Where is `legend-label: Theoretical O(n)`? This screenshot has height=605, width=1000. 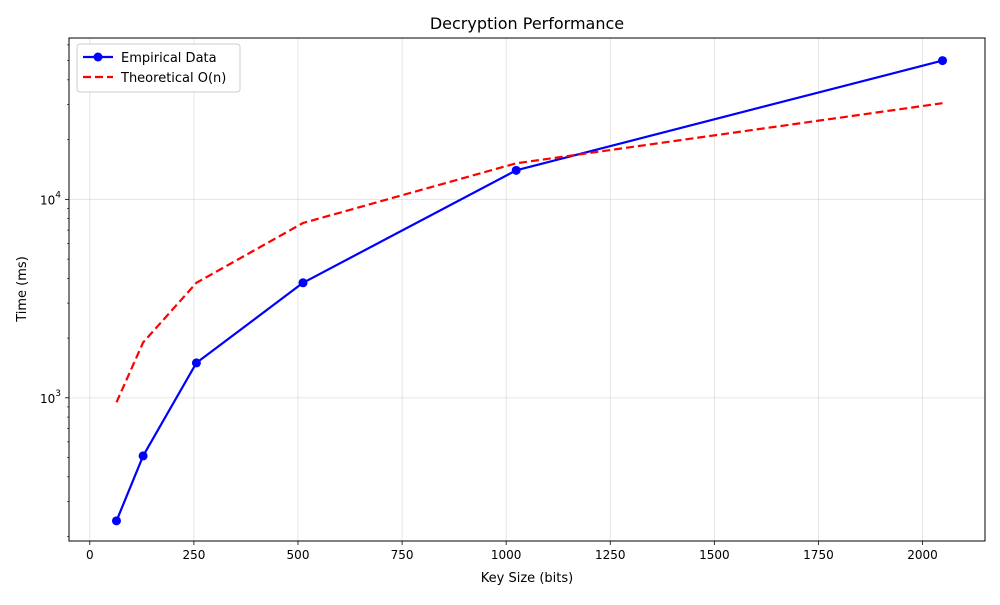
legend-label: Theoretical O(n) is located at coordinates (173, 78).